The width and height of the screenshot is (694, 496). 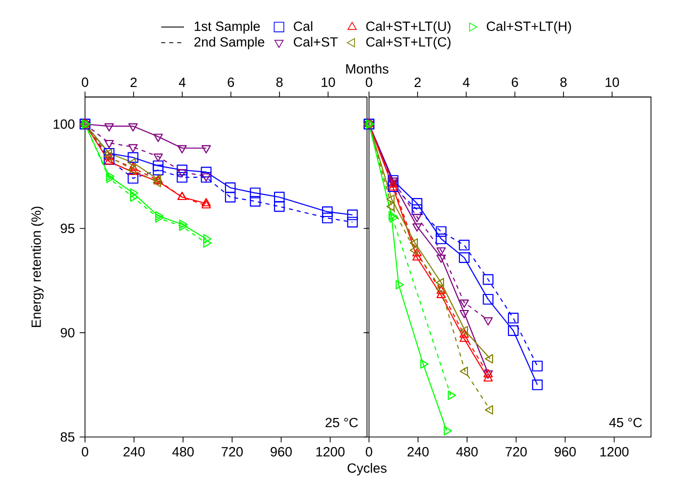 I want to click on annotation: 45 °C, so click(x=625, y=423).